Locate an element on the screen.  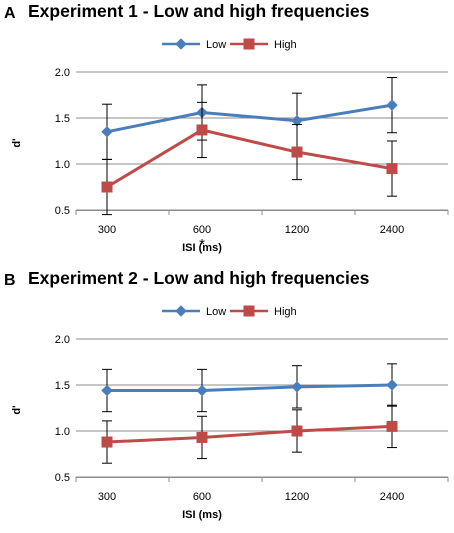
panel-label: A is located at coordinates (10, 13).